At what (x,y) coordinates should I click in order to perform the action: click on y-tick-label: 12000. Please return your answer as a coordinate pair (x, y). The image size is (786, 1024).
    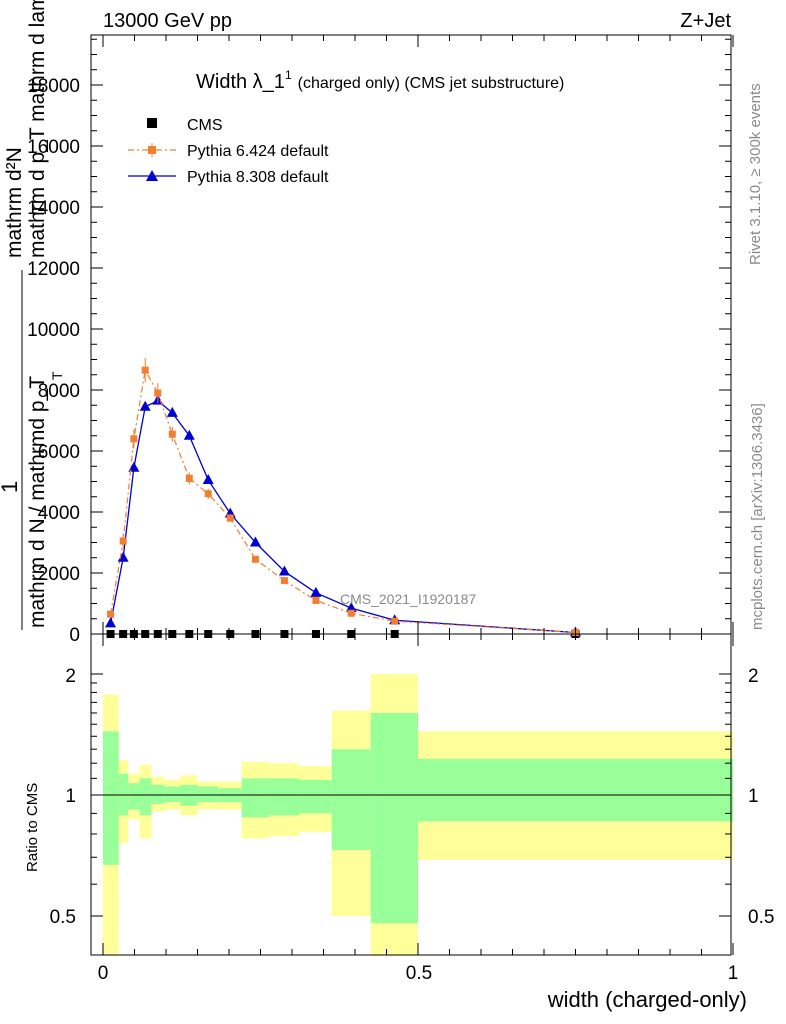
    Looking at the image, I should click on (53, 269).